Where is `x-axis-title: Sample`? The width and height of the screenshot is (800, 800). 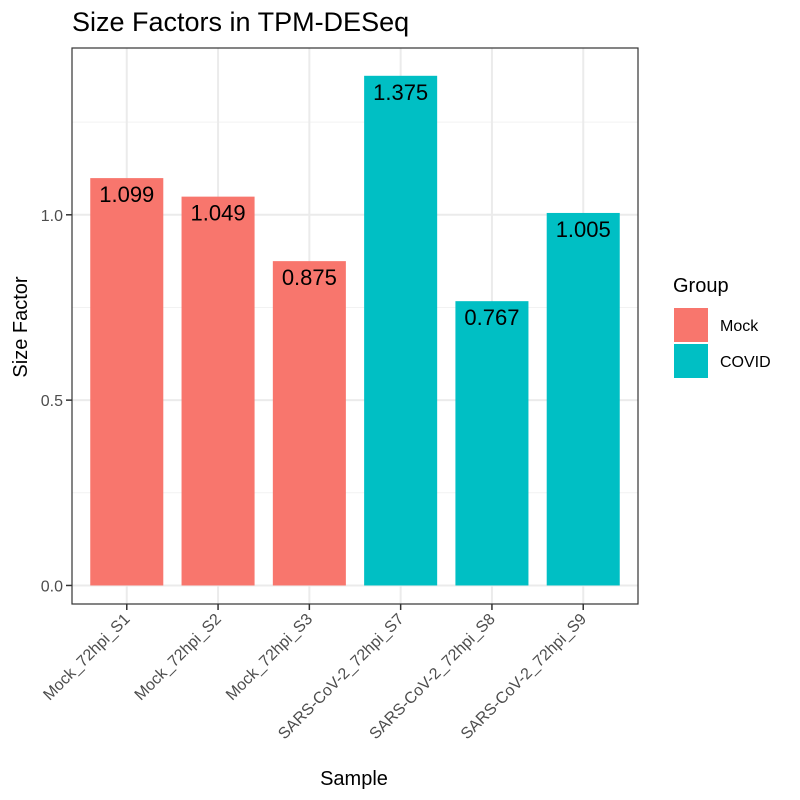 x-axis-title: Sample is located at coordinates (354, 779).